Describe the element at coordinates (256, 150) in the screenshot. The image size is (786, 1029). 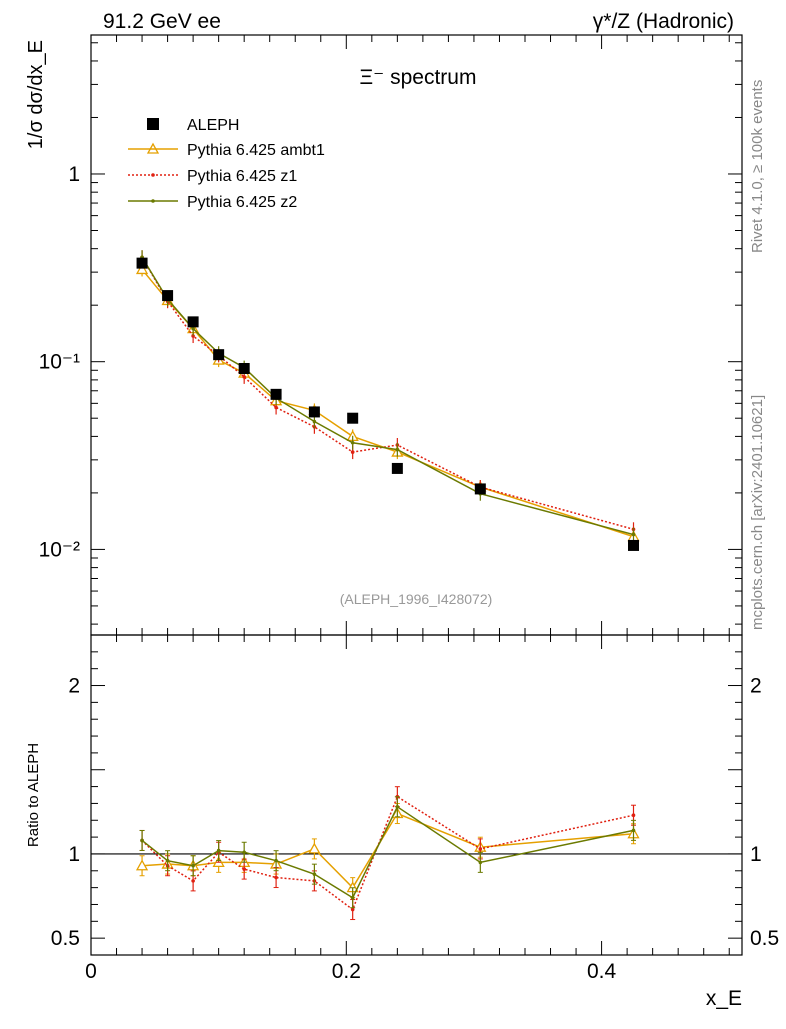
I see `legend-label-ambt1: Pythia 6.425 ambt1` at that location.